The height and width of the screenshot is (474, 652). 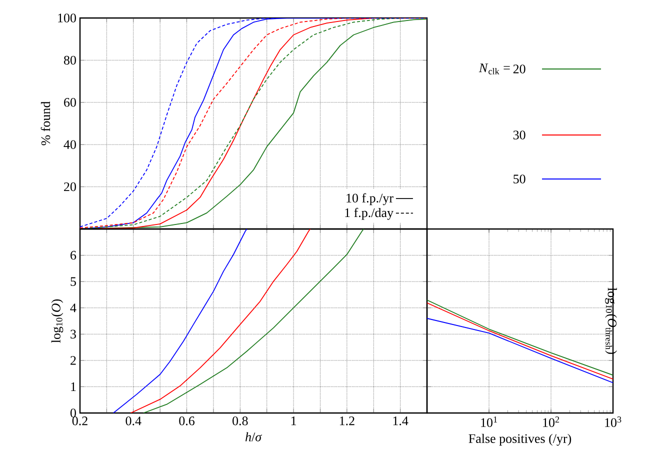 What do you see at coordinates (73, 308) in the screenshot?
I see `y-tick-label: 4` at bounding box center [73, 308].